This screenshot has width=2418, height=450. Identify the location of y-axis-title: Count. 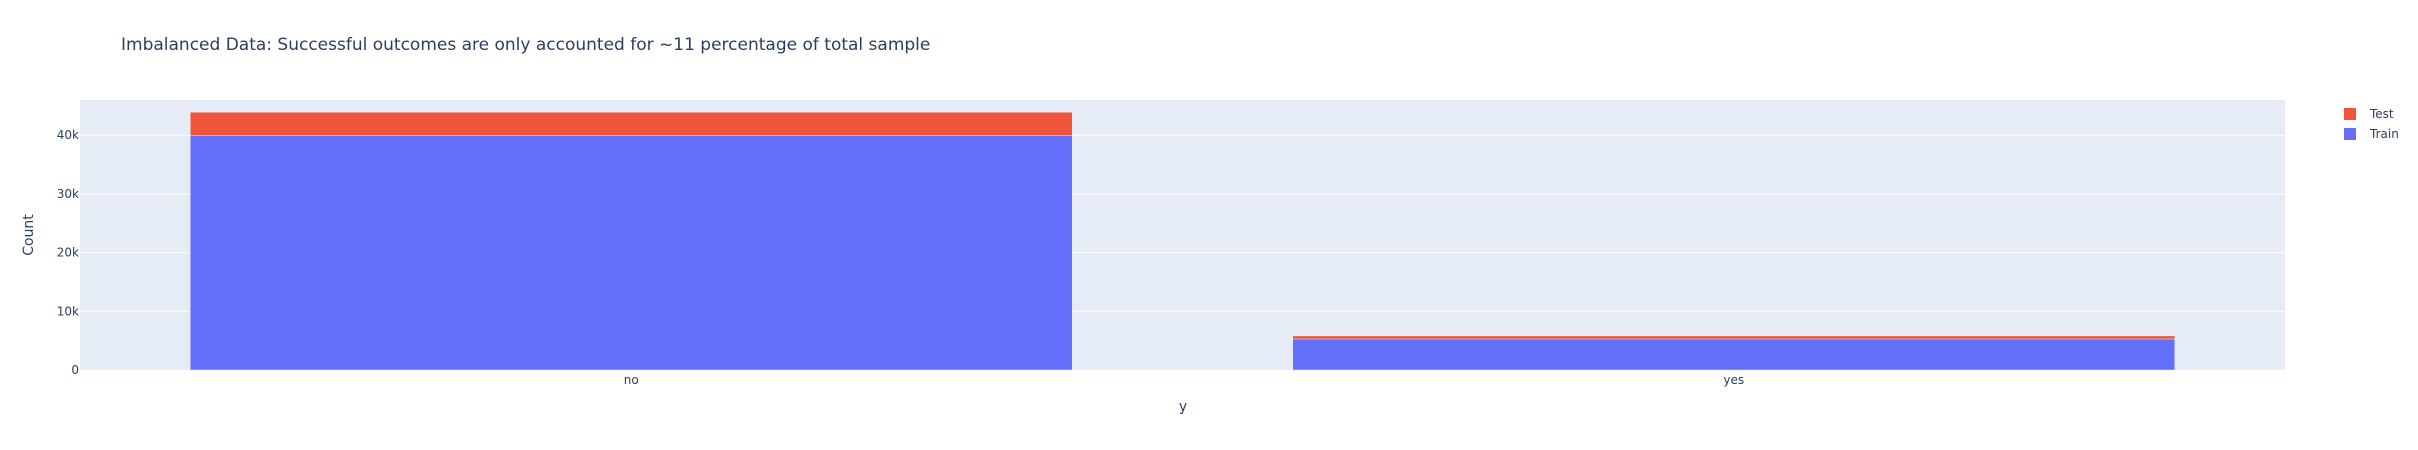
(29, 235).